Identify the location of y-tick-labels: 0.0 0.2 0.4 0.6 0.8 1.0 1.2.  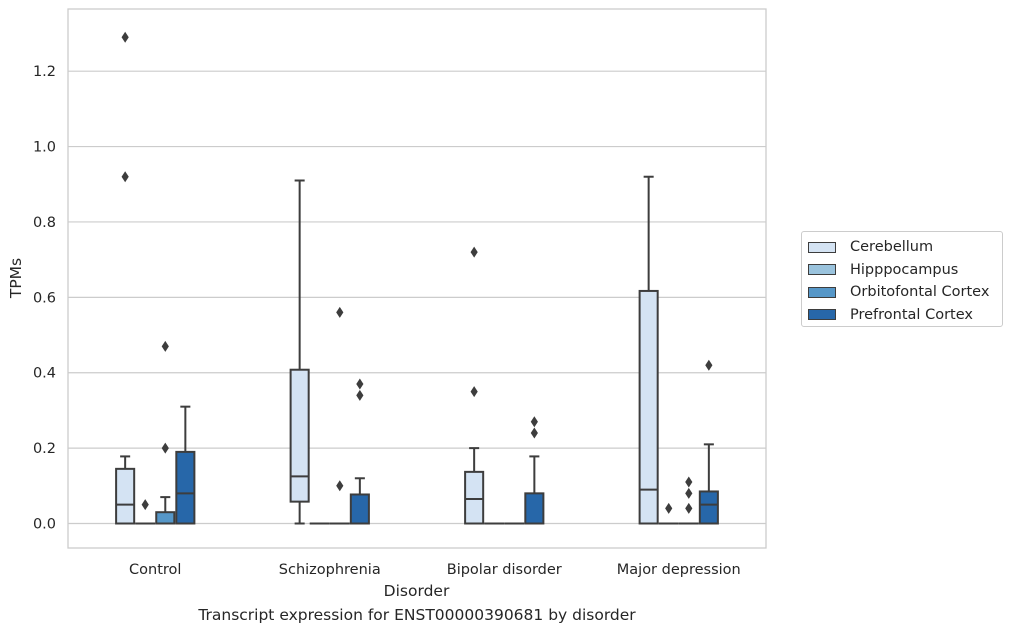
(44, 298).